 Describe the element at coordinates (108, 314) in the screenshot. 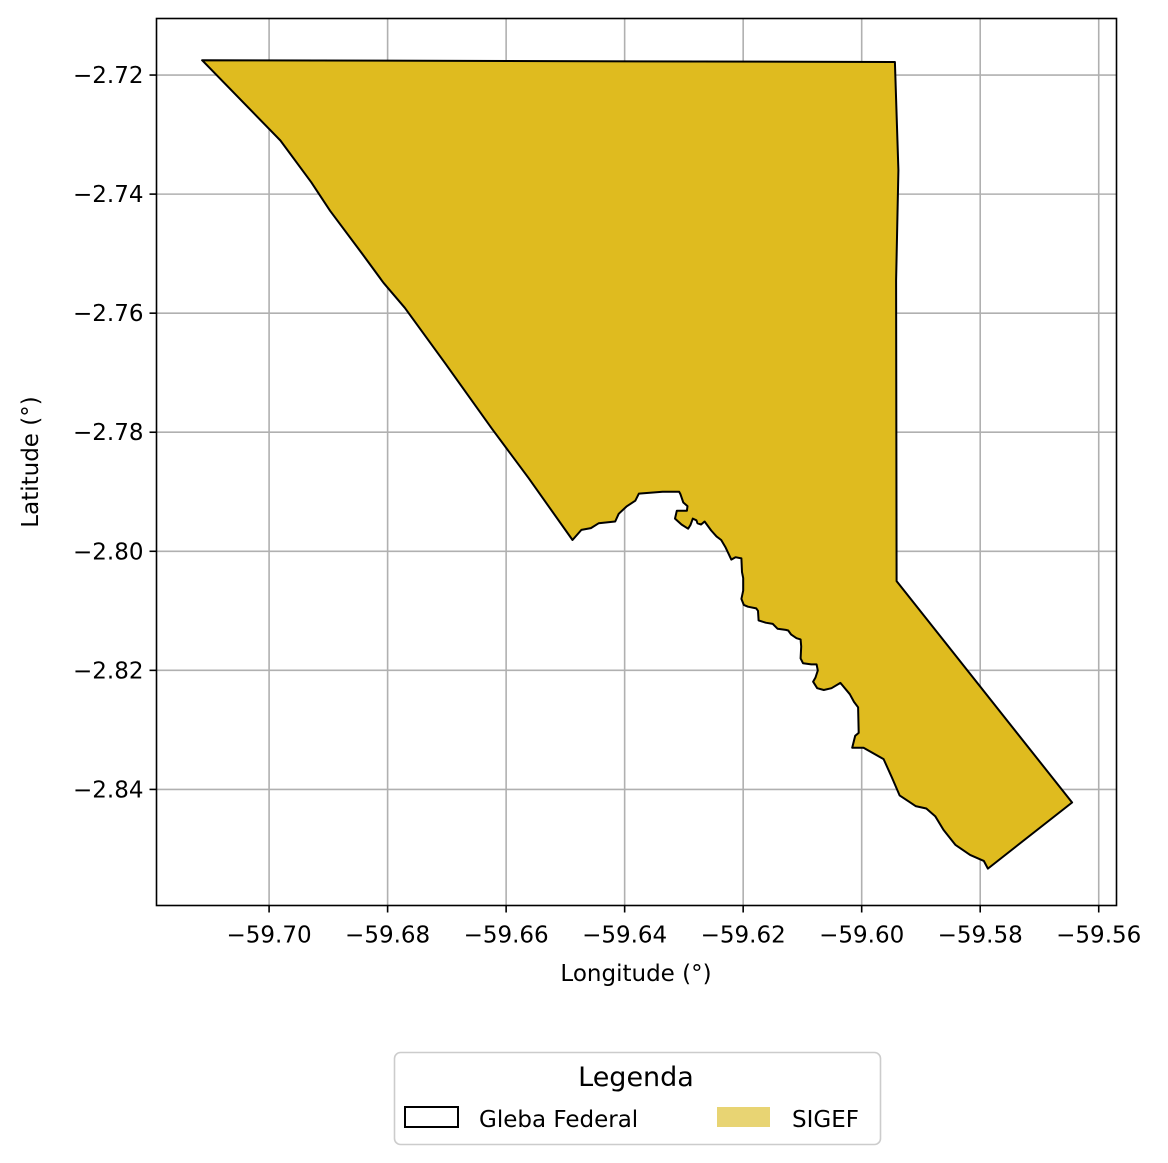

I see `y-tick-label: −2.76` at that location.